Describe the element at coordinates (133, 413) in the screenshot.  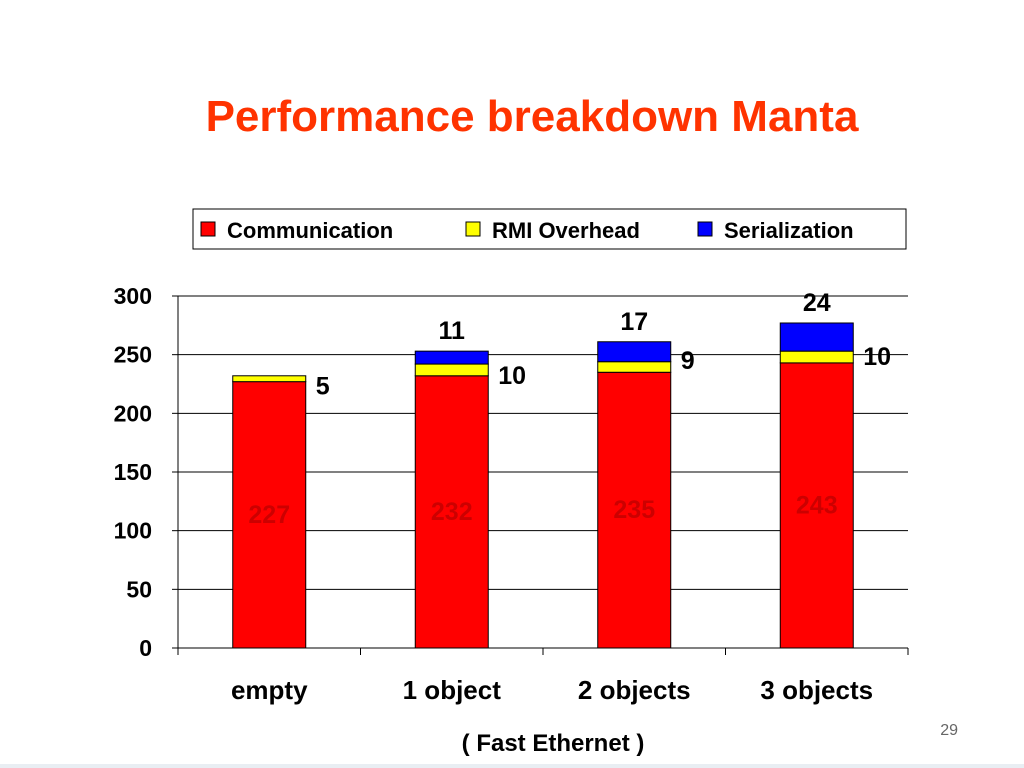
I see `y-tick-label: 200` at that location.